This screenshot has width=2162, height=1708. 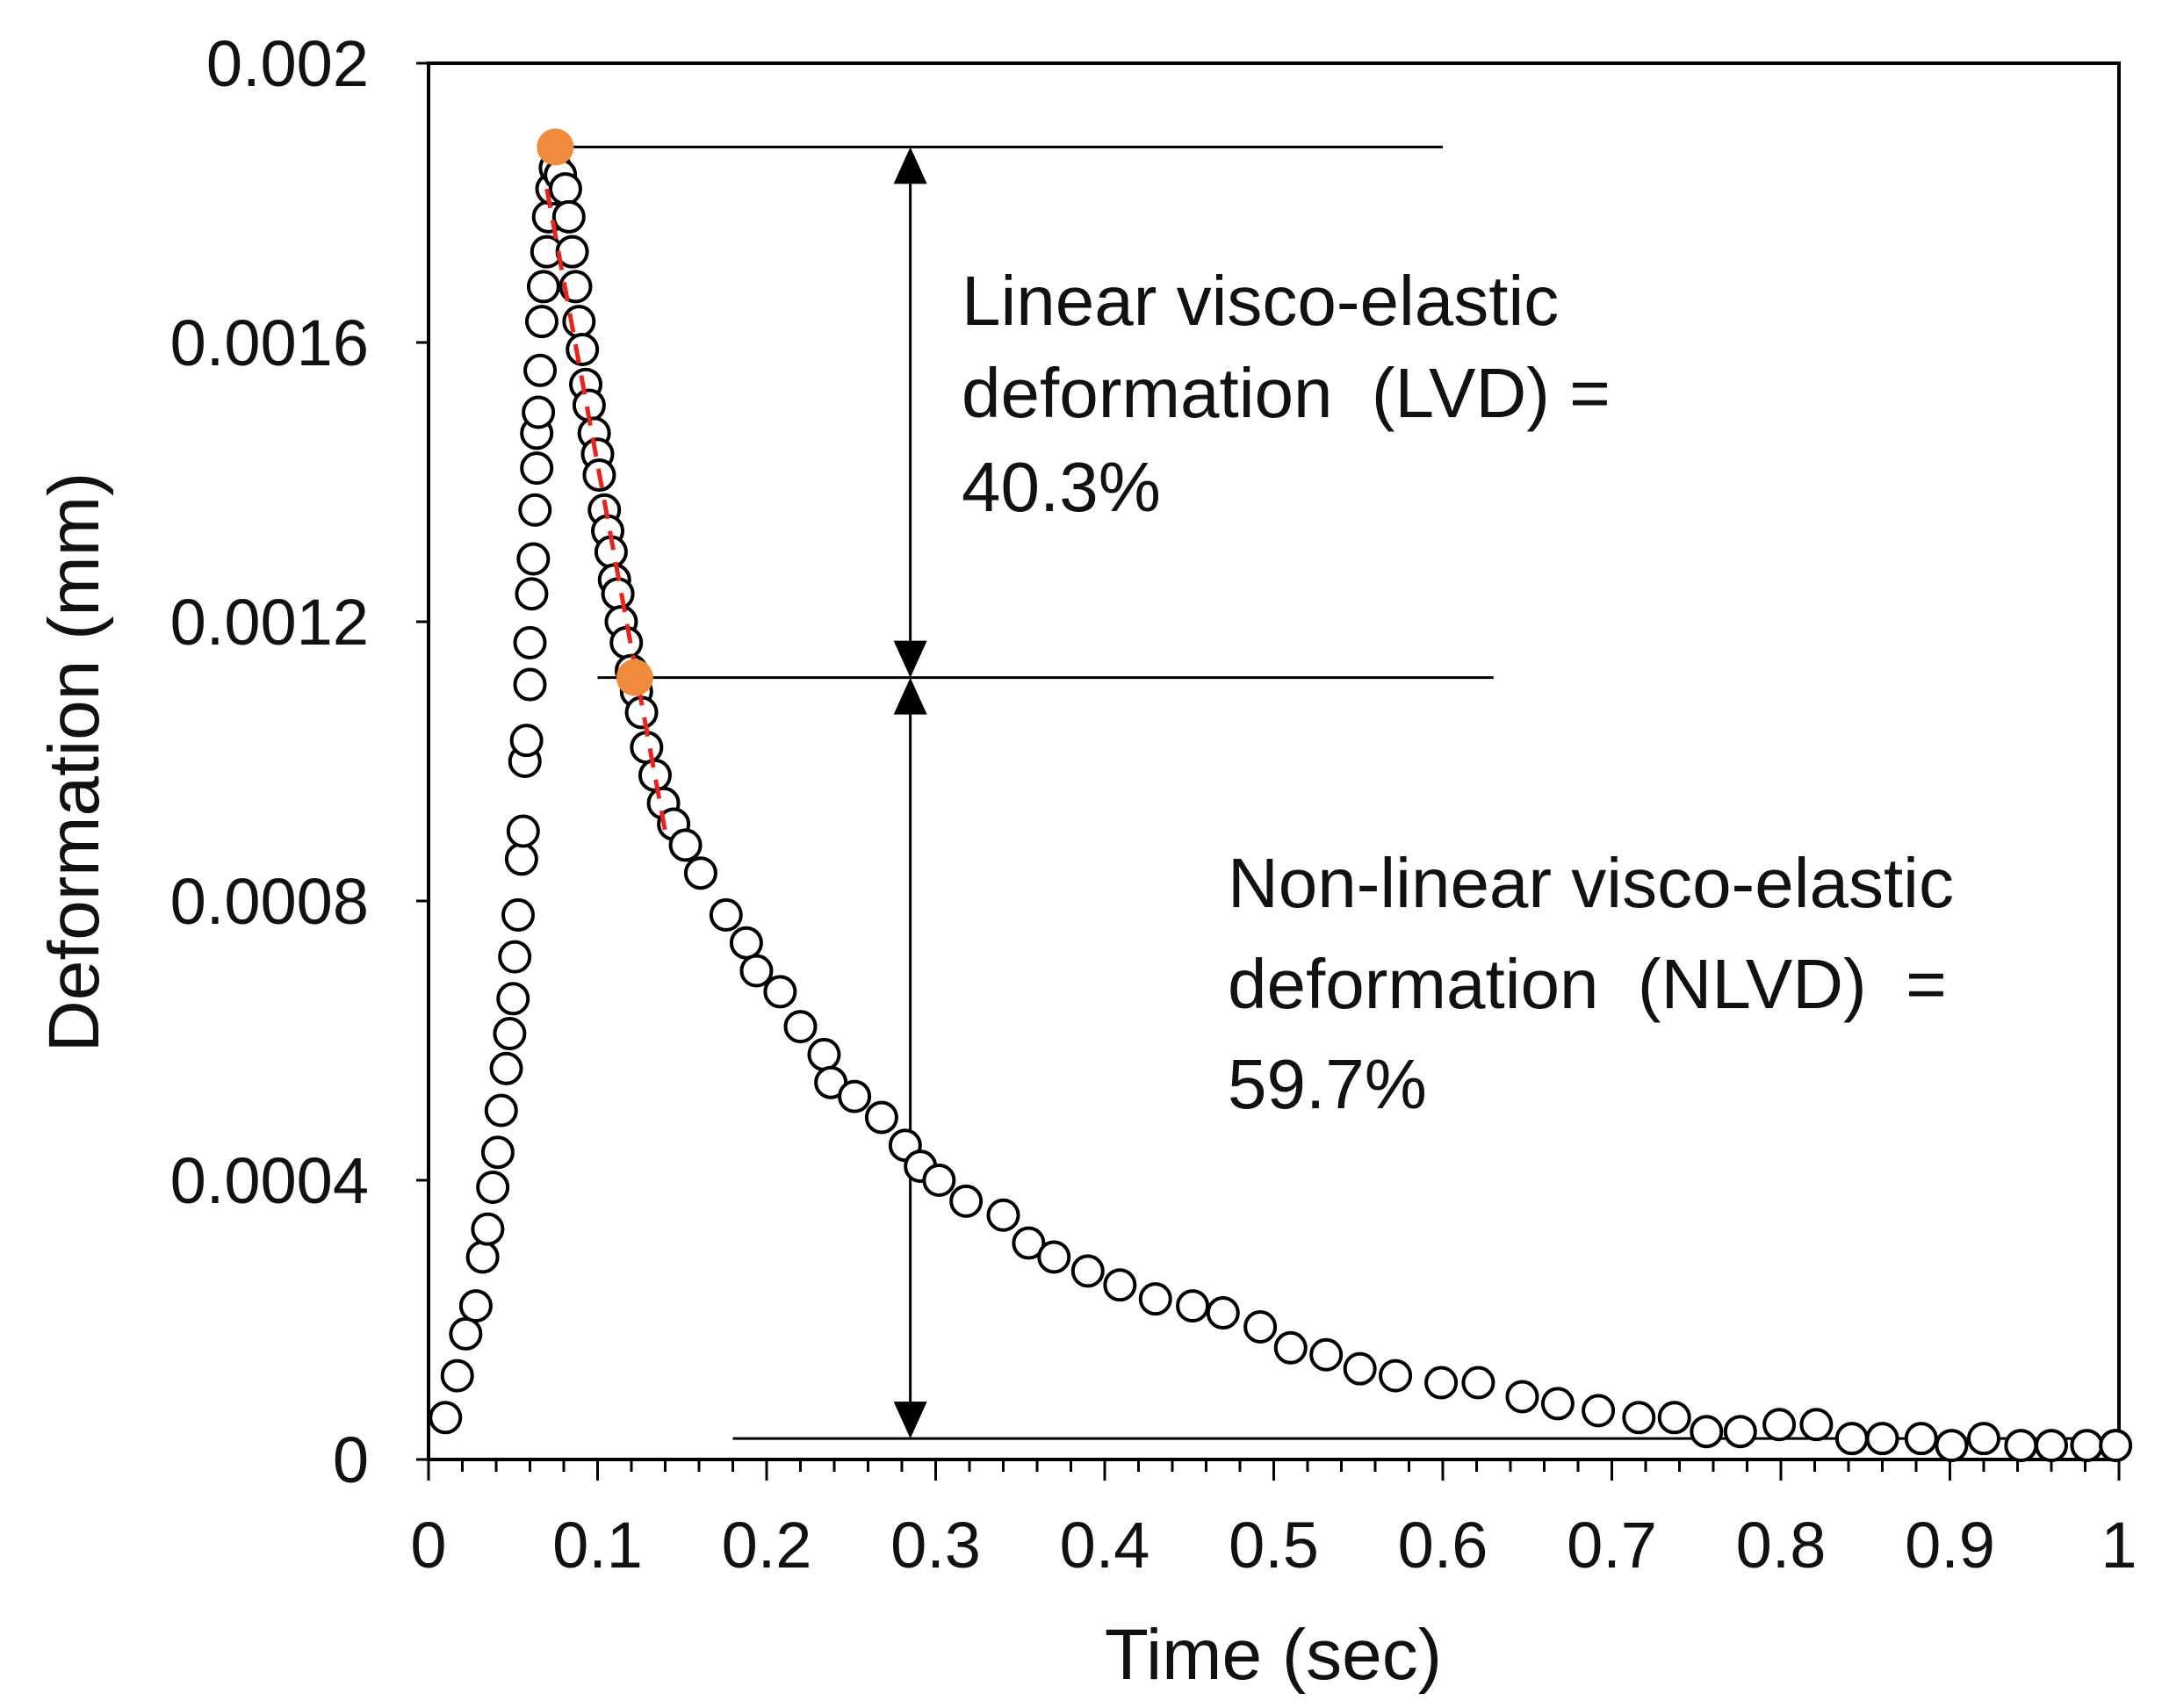 What do you see at coordinates (269, 901) in the screenshot?
I see `y-tick-label: 0.0008` at bounding box center [269, 901].